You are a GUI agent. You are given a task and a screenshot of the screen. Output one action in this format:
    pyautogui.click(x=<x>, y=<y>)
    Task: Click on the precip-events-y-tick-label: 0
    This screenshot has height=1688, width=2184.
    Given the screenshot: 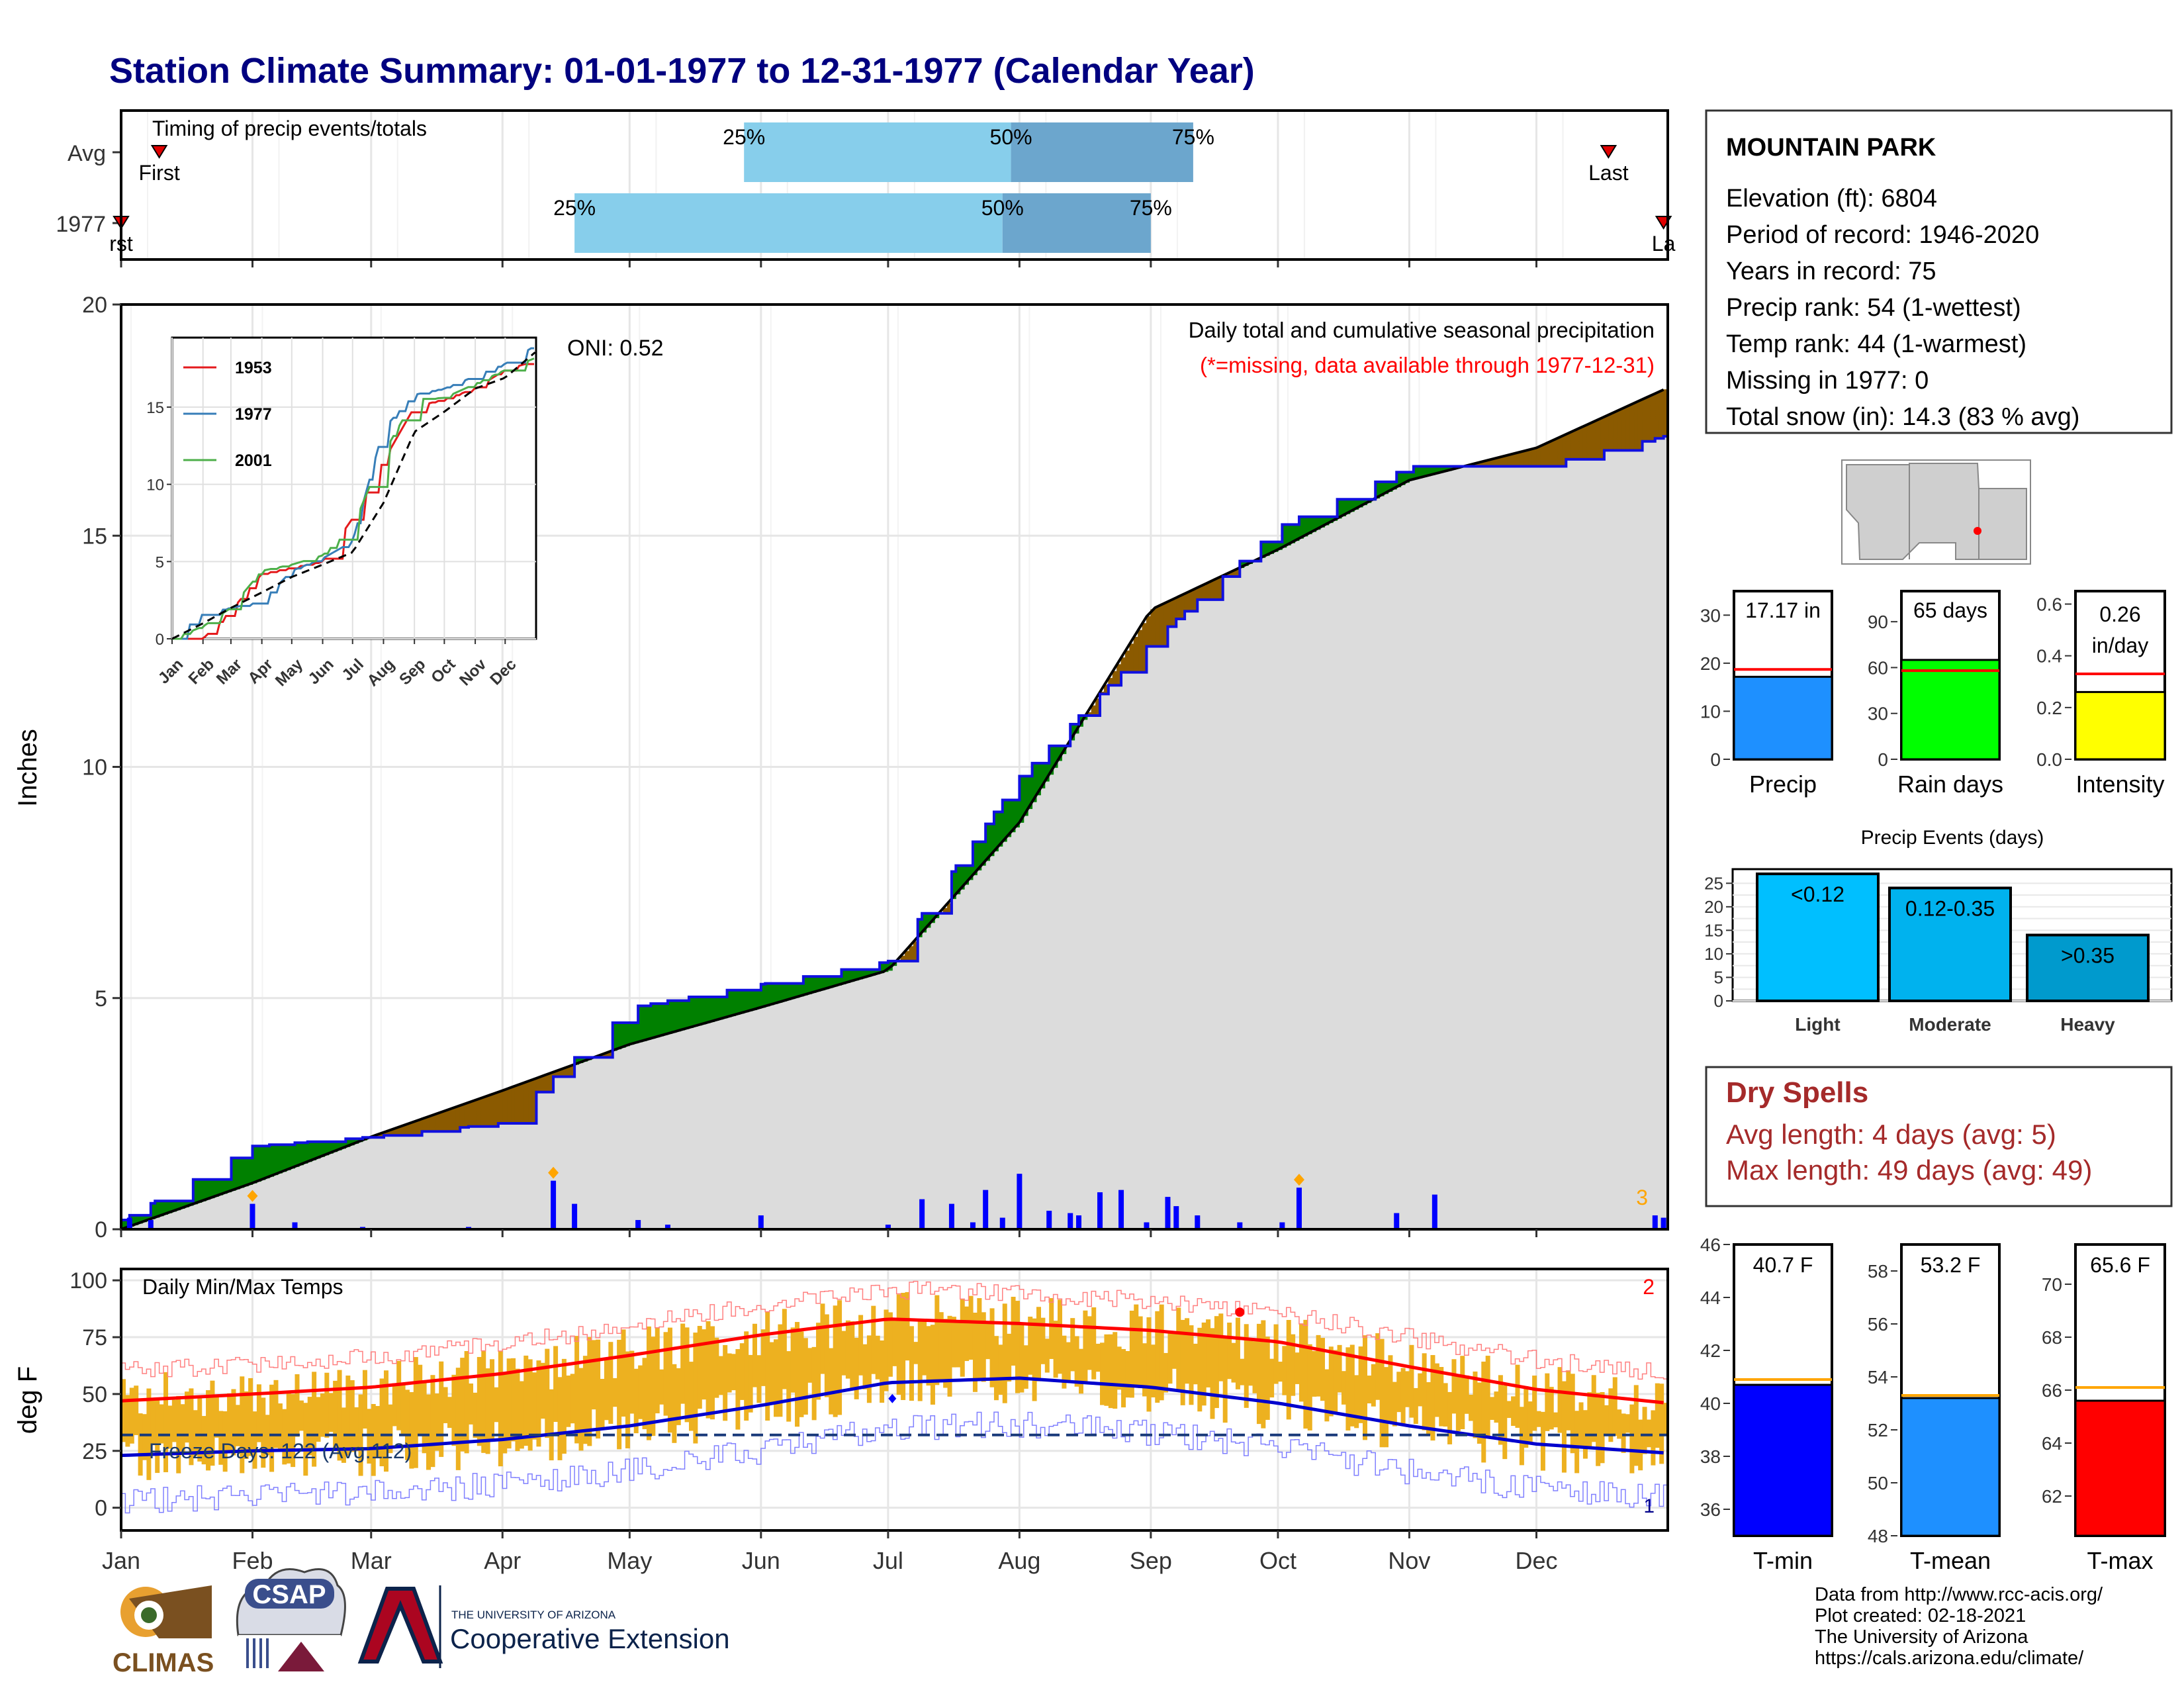 What is the action you would take?
    pyautogui.click(x=1718, y=1001)
    